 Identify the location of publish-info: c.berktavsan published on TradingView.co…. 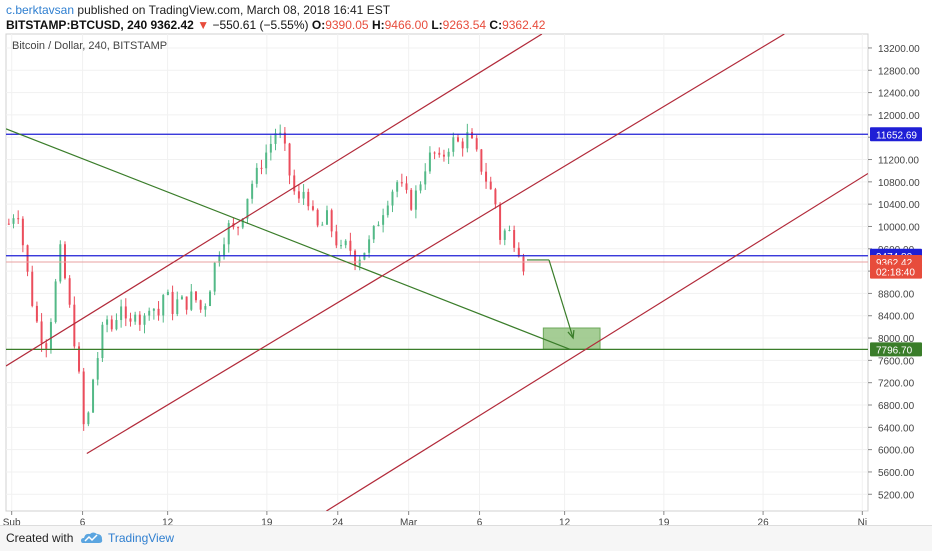
(198, 10).